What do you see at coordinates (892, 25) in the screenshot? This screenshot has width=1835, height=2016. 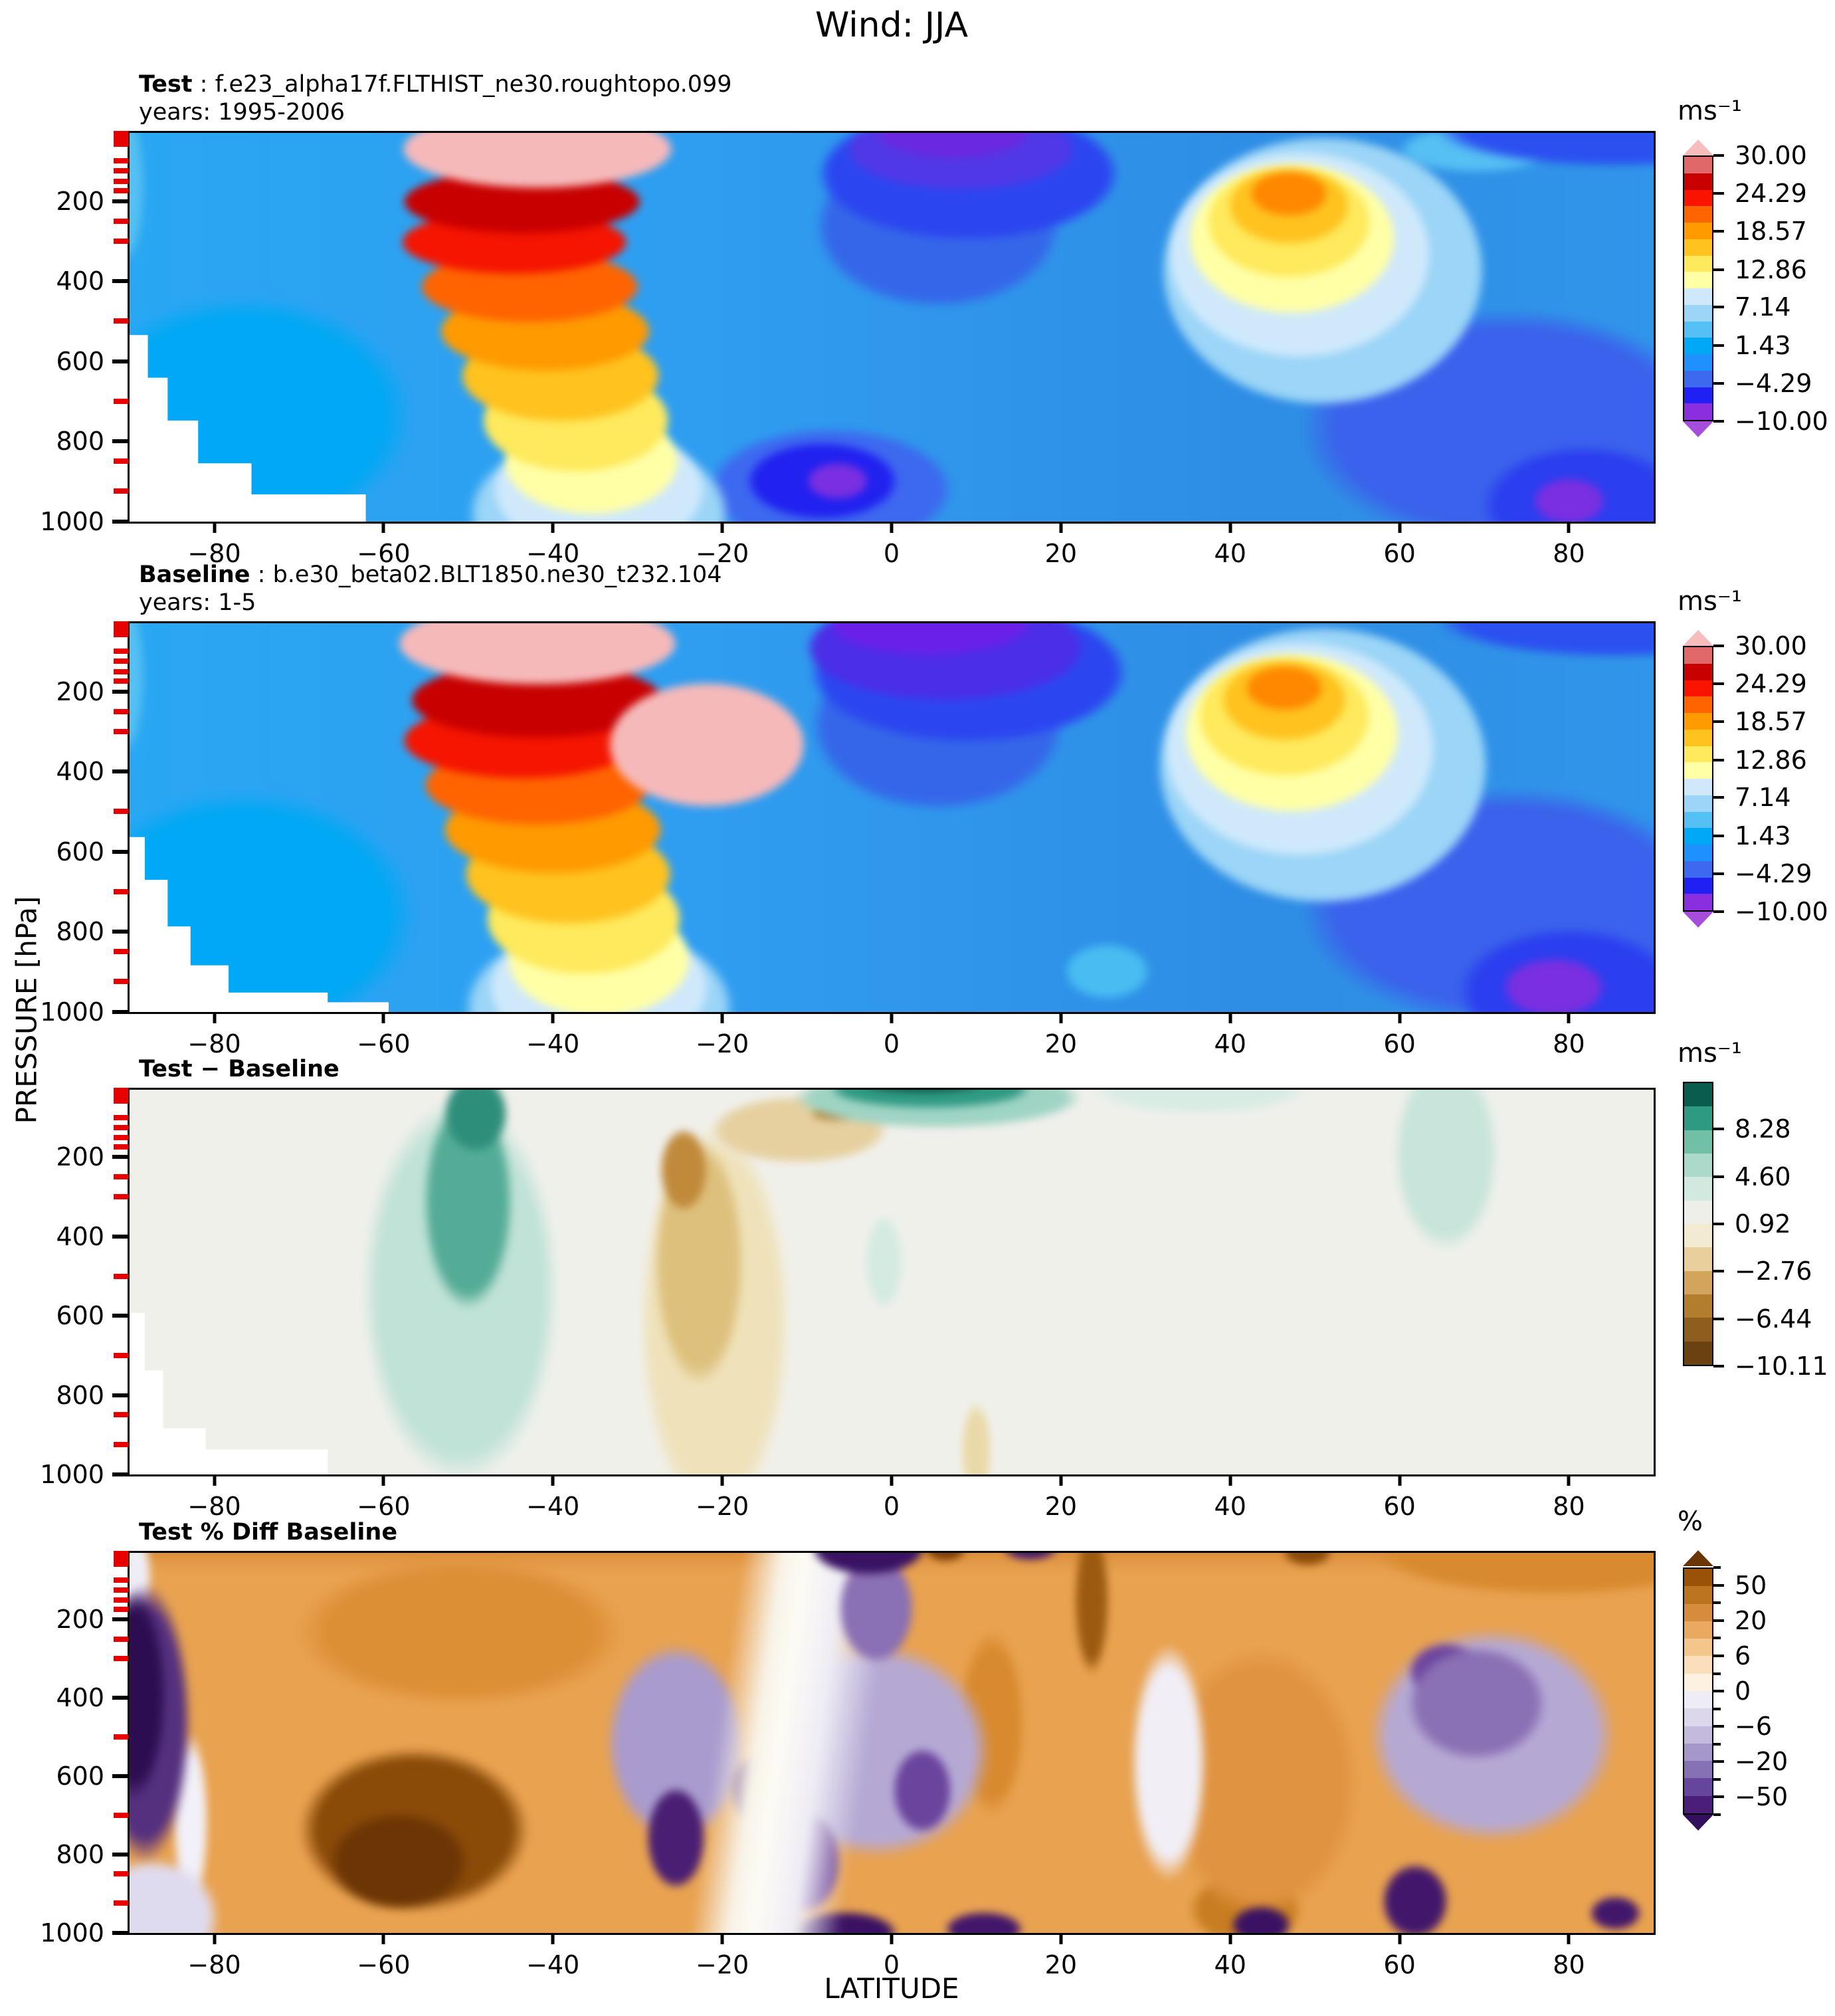 I see `page-title: Wind: JJA` at bounding box center [892, 25].